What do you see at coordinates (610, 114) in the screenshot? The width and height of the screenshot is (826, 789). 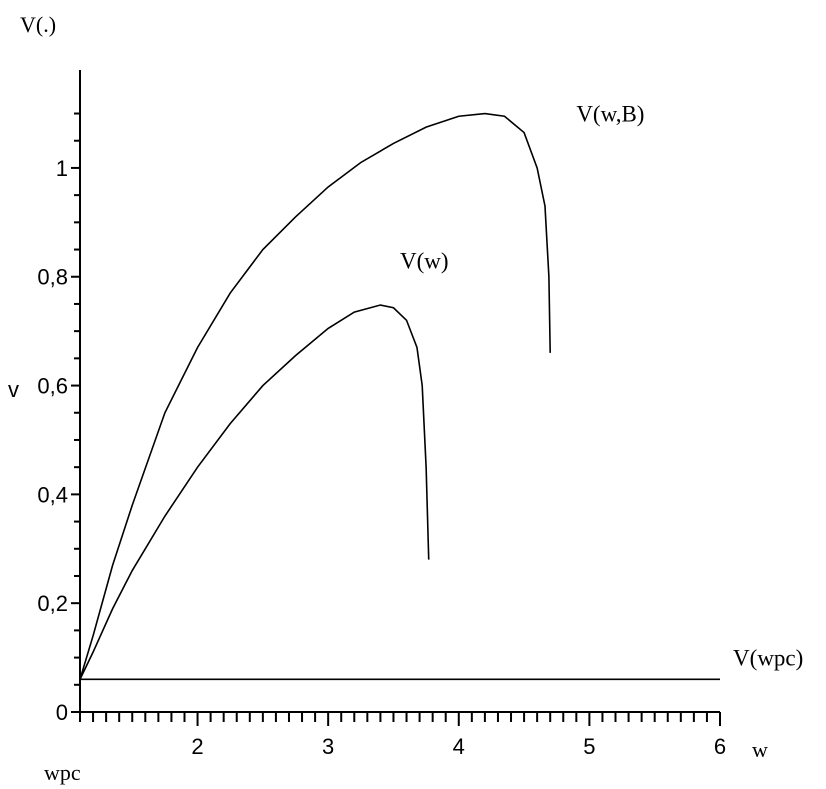 I see `series-label-0: V(w,B)` at bounding box center [610, 114].